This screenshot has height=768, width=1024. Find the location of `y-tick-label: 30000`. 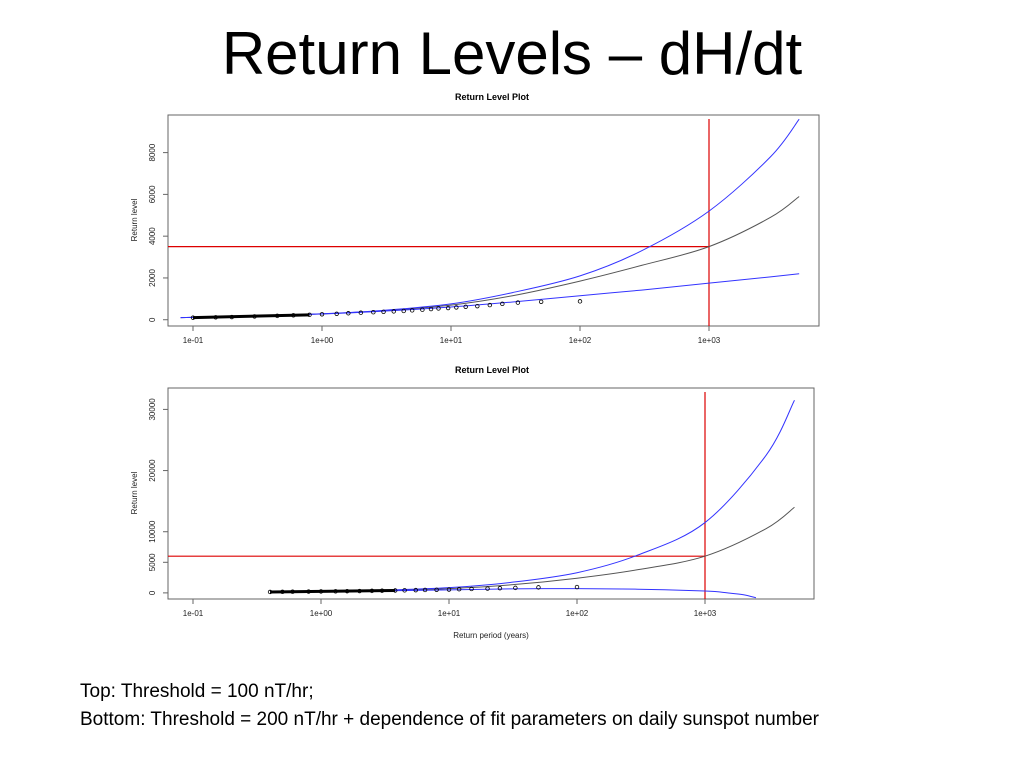

y-tick-label: 30000 is located at coordinates (152, 409).